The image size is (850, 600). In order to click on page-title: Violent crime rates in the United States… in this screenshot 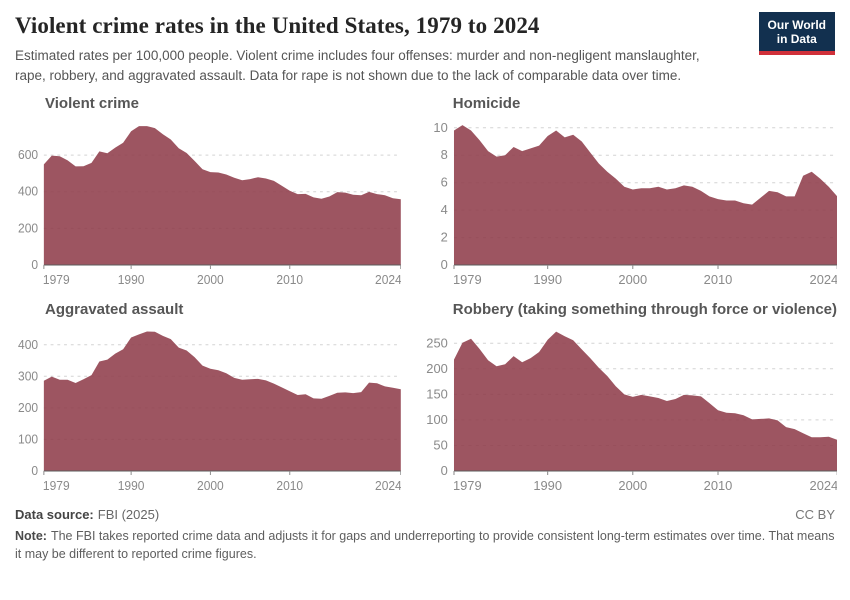, I will do `click(277, 25)`.